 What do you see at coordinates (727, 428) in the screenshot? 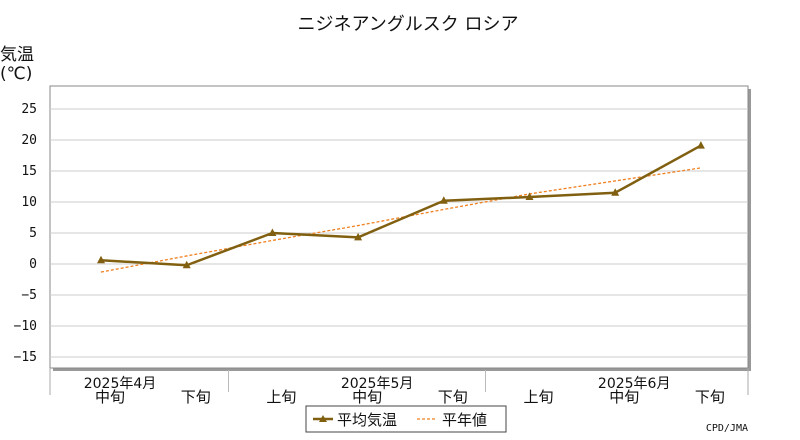
I see `credit: CPD/JMA` at bounding box center [727, 428].